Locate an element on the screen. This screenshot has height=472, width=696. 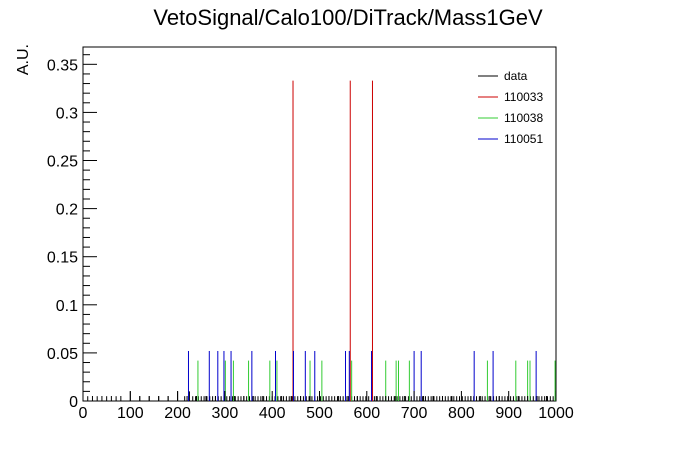
legend-entry-data: data is located at coordinates (516, 76).